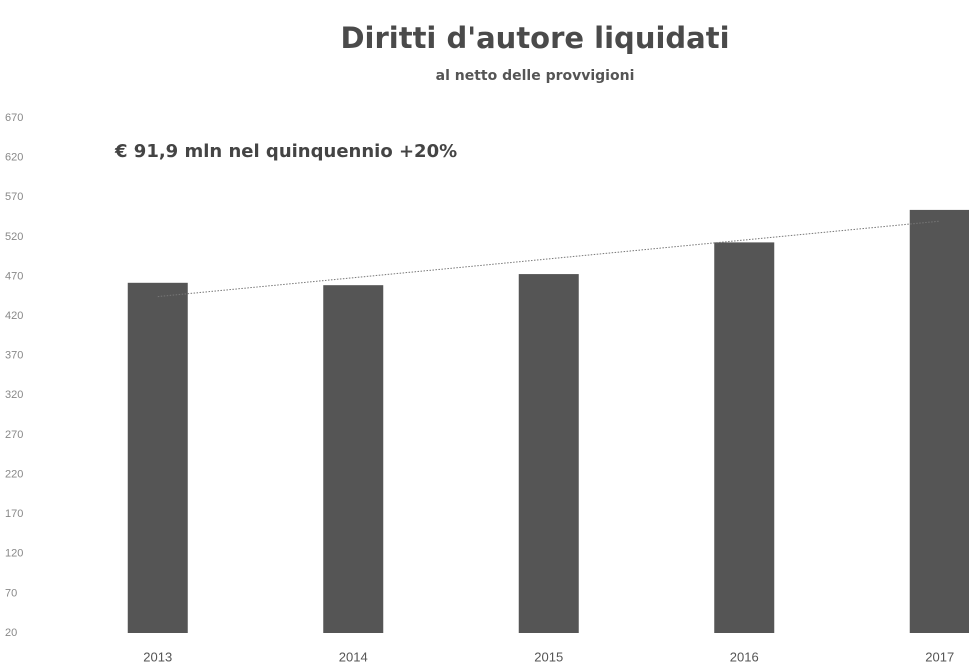 This screenshot has width=969, height=666. Describe the element at coordinates (14, 395) in the screenshot. I see `y-tick-label: 320` at that location.